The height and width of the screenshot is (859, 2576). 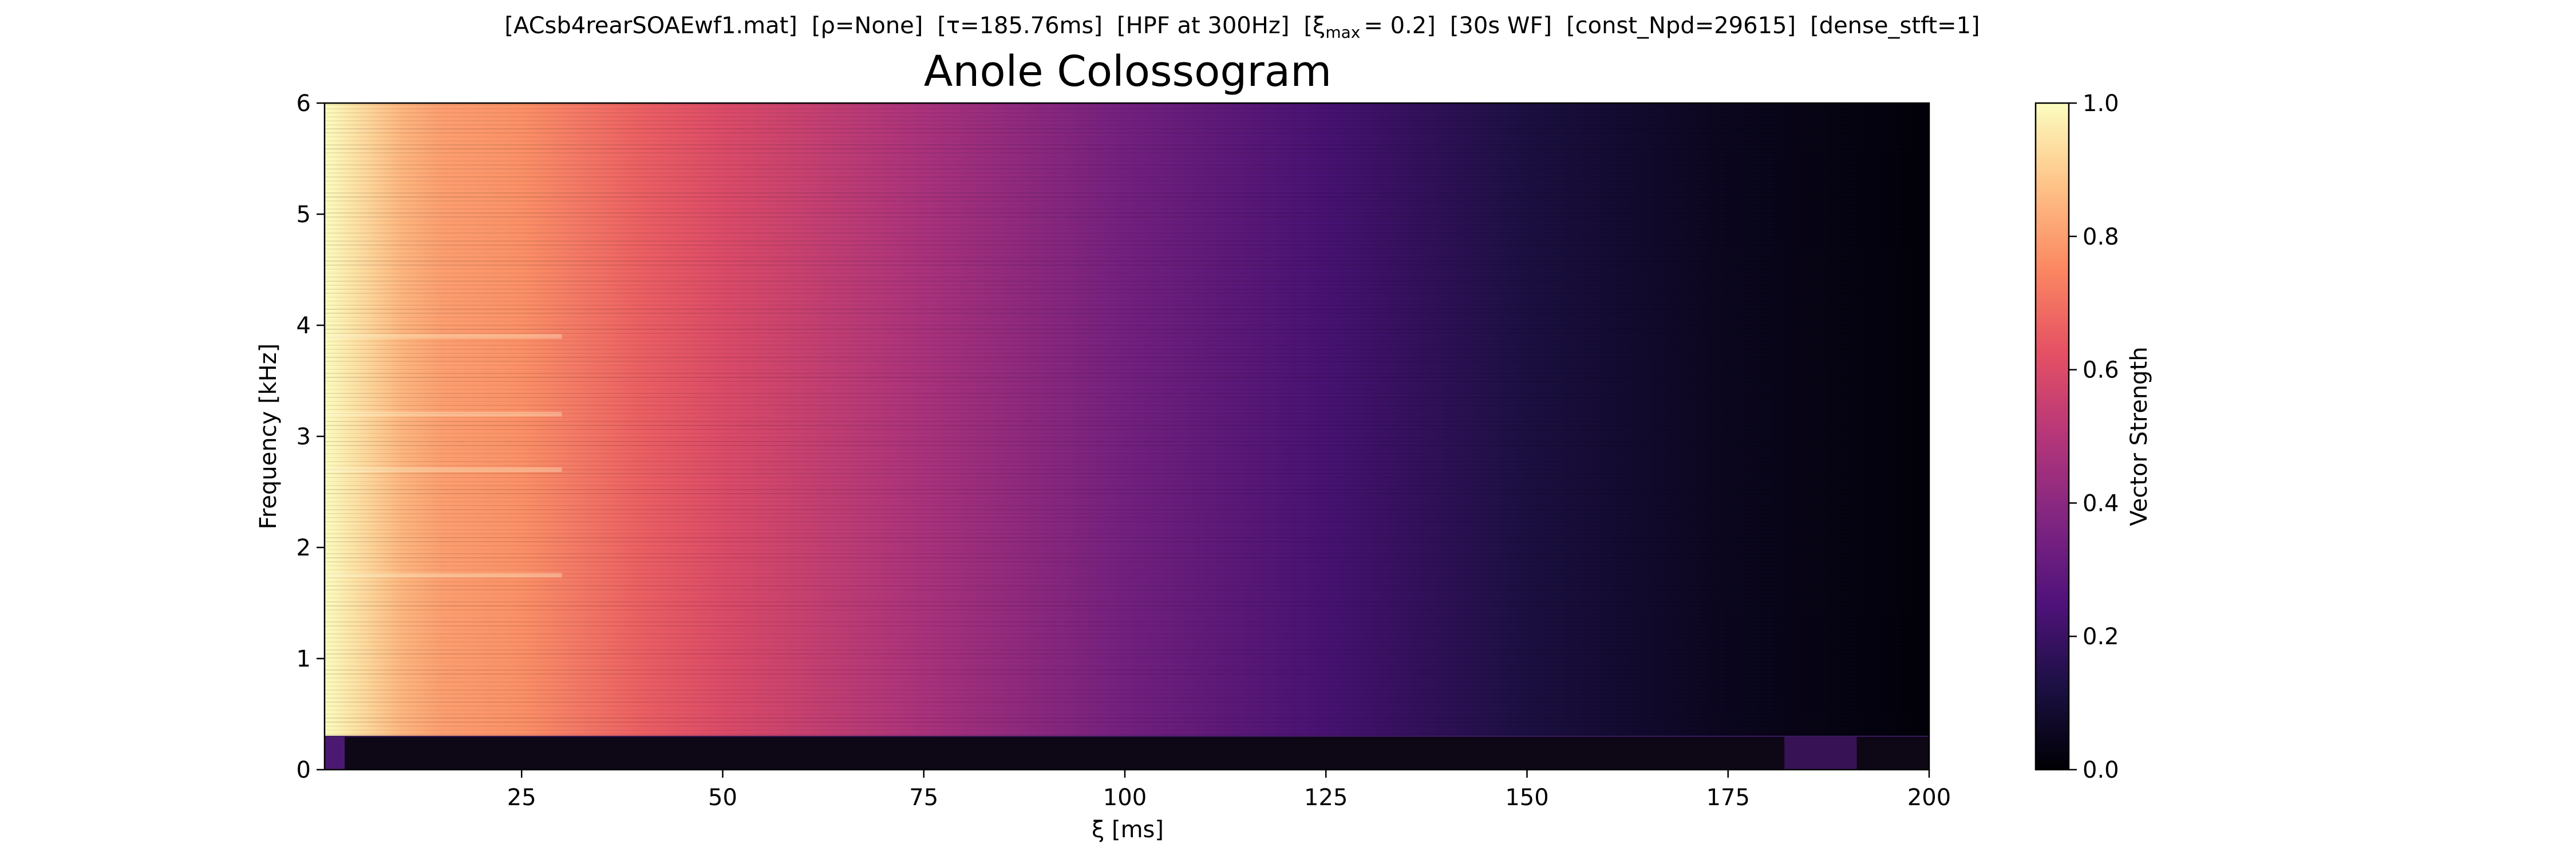 What do you see at coordinates (867, 26) in the screenshot?
I see `suptitle-rho: [ρ=None]` at bounding box center [867, 26].